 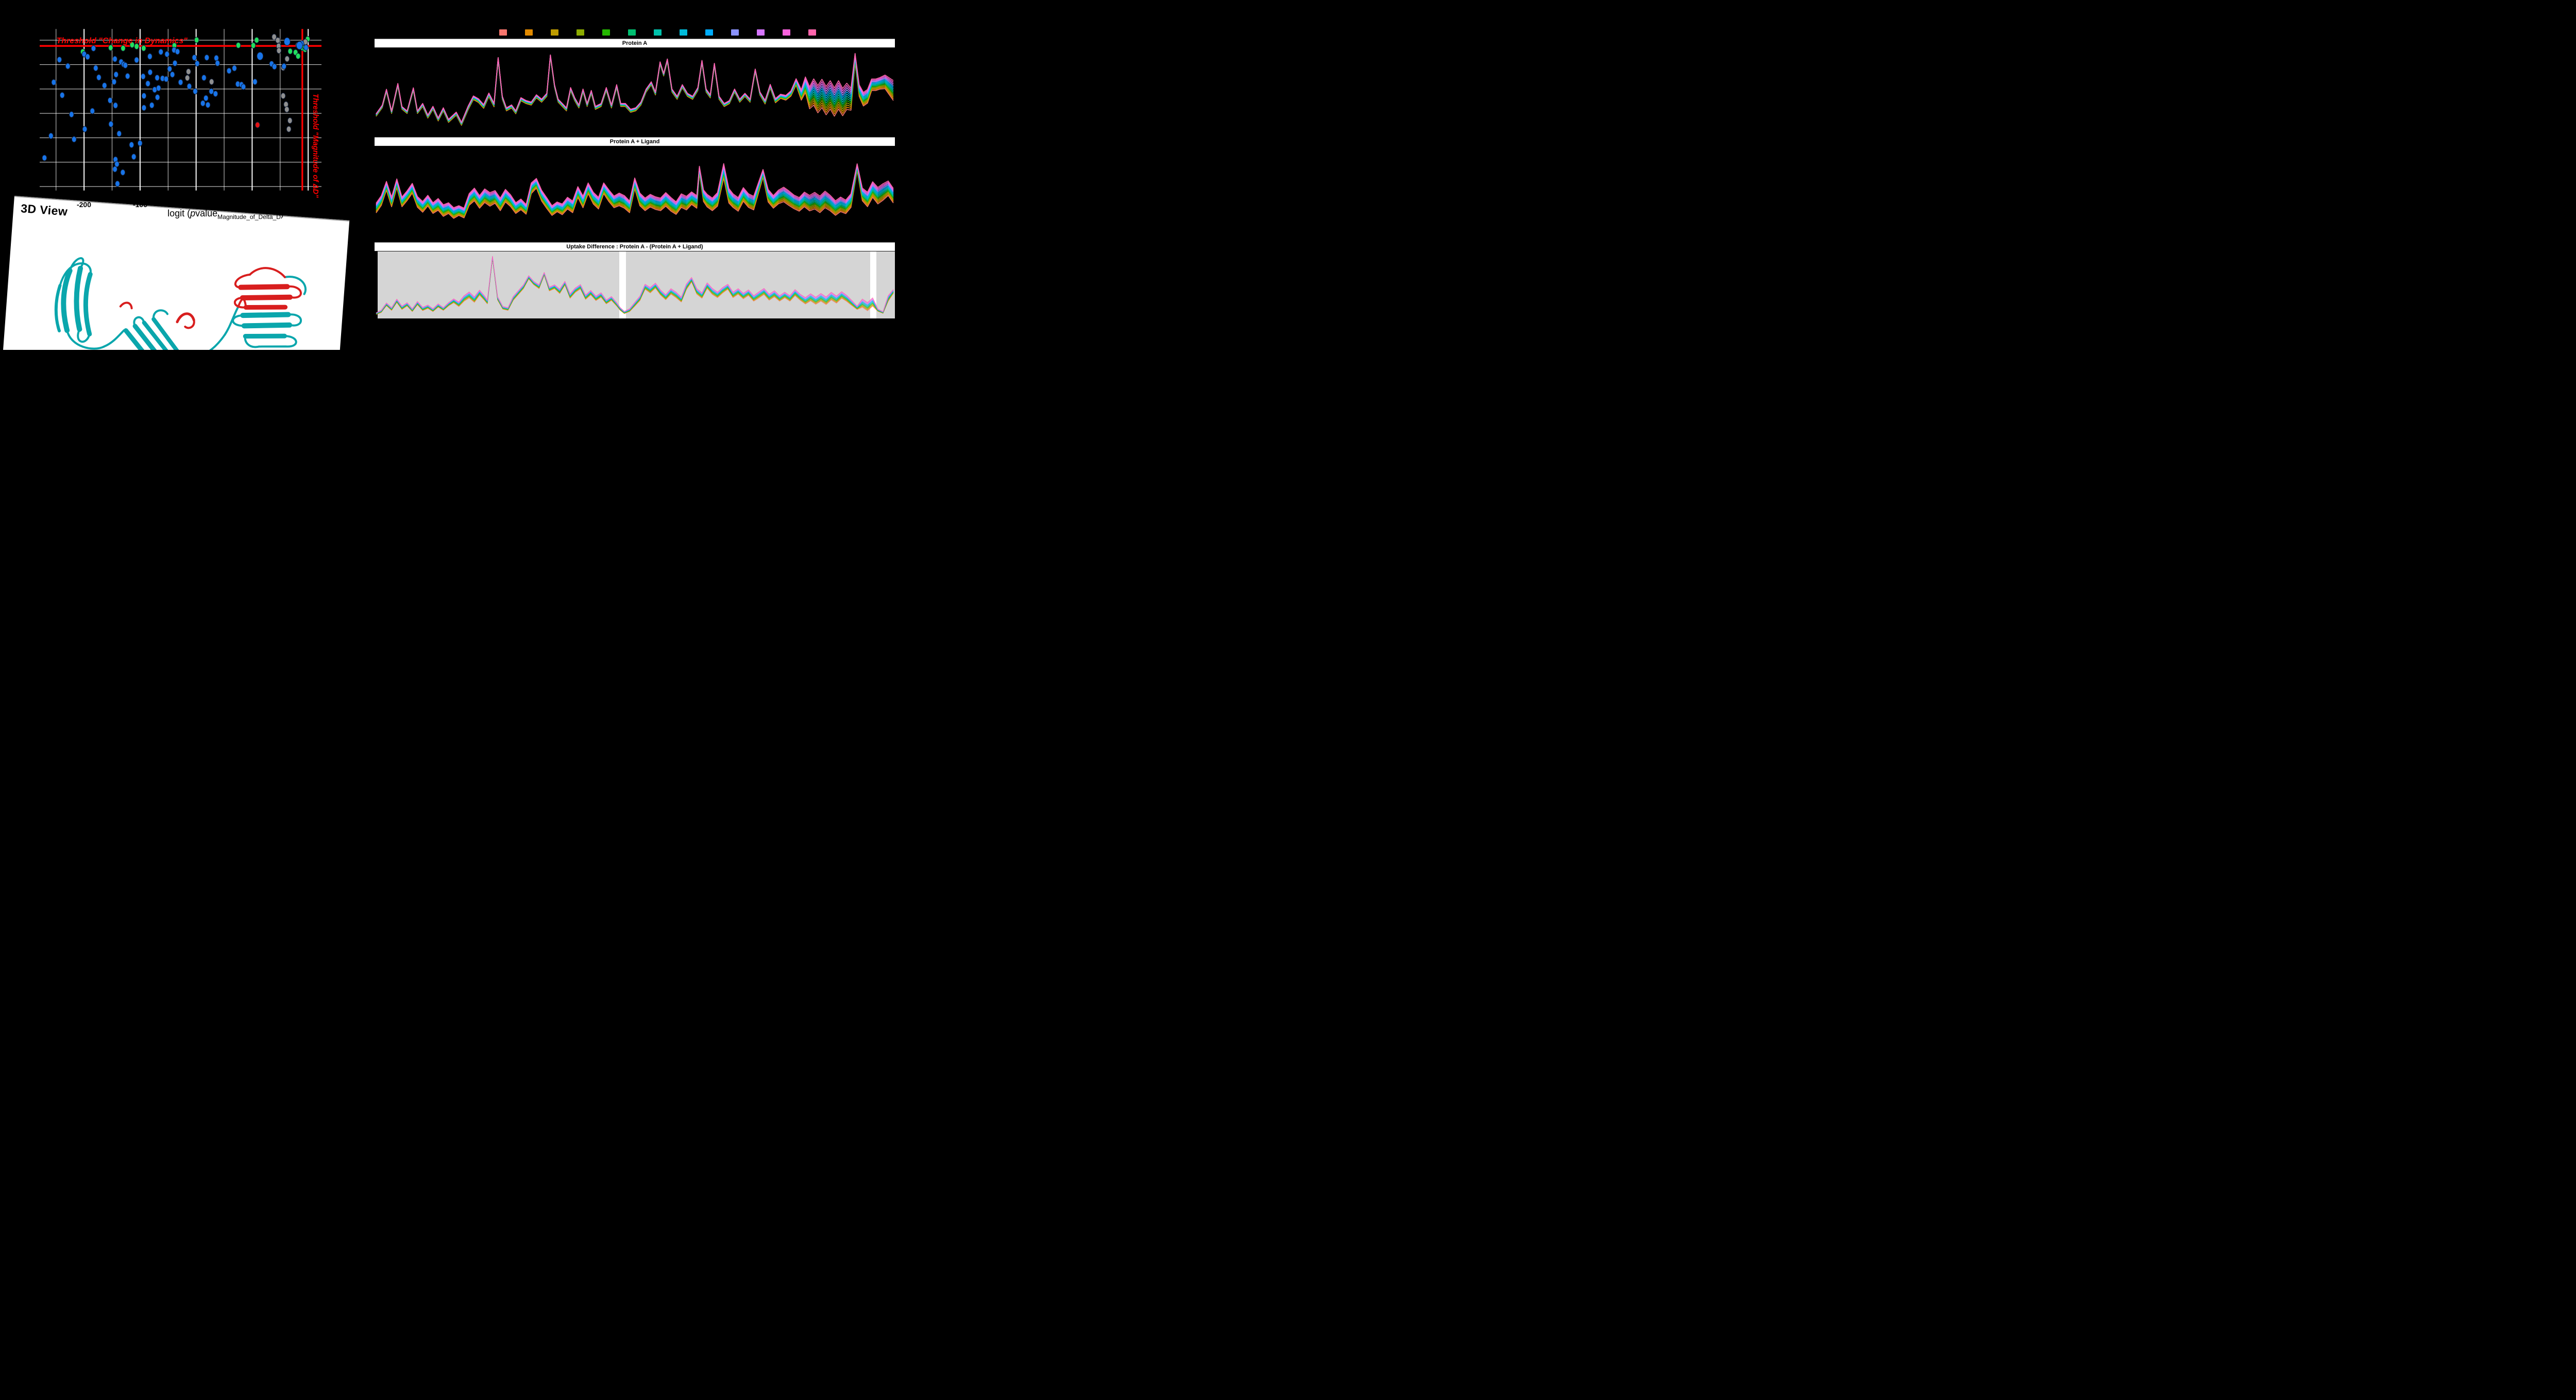 I want to click on x-tick--100: -100, so click(x=140, y=204).